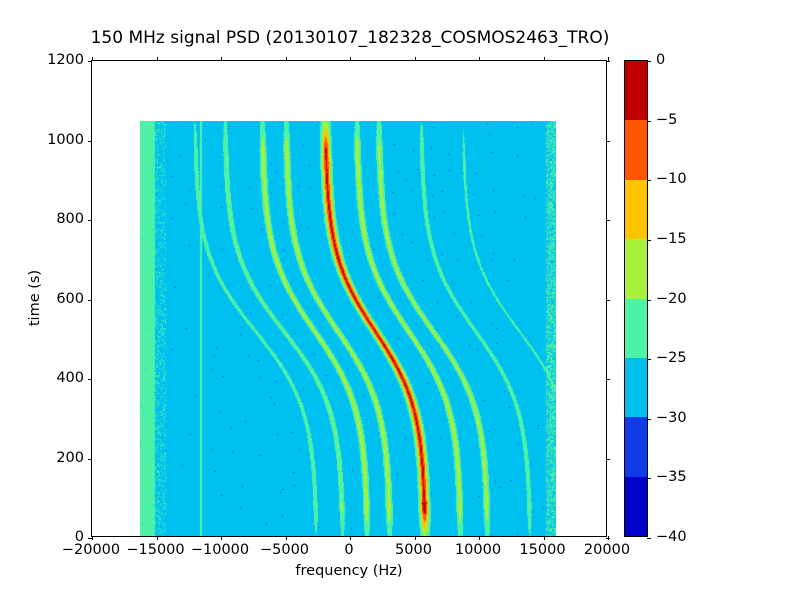 Image resolution: width=800 pixels, height=600 pixels. Describe the element at coordinates (661, 60) in the screenshot. I see `colorbar-tick-label: 0` at that location.